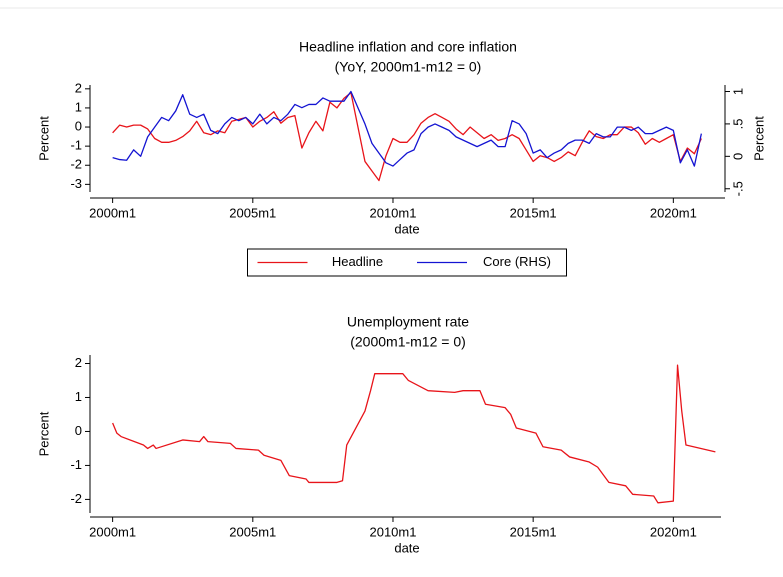  What do you see at coordinates (76, 183) in the screenshot?
I see `y-tick-label: -3` at bounding box center [76, 183].